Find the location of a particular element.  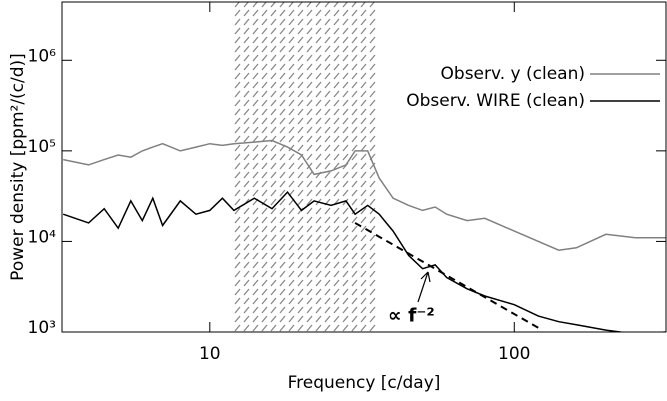

annotation: ∝ f⁻² is located at coordinates (411, 316).